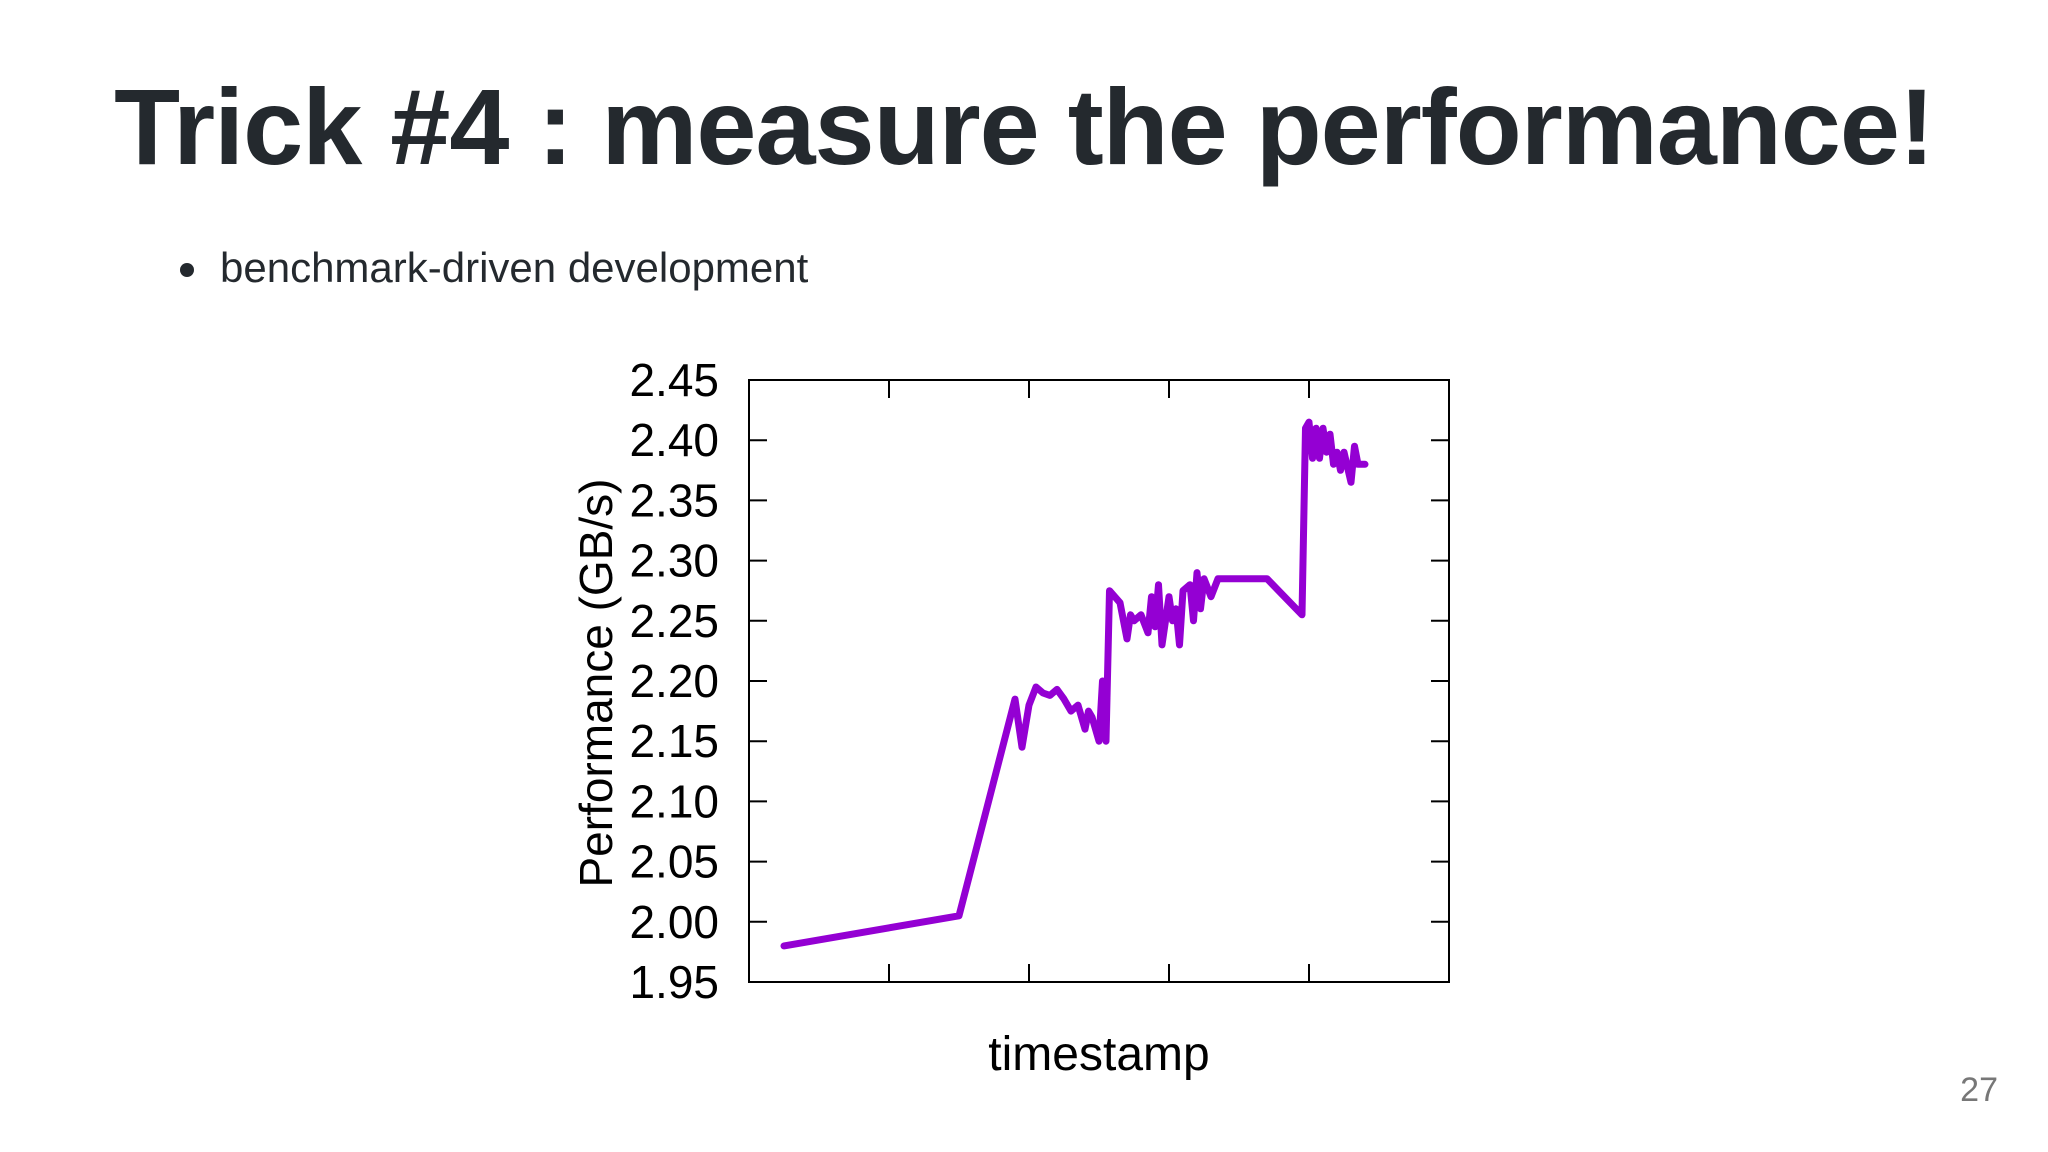 The image size is (2048, 1152). Describe the element at coordinates (1098, 1054) in the screenshot. I see `x-axis-label: timestamp` at that location.